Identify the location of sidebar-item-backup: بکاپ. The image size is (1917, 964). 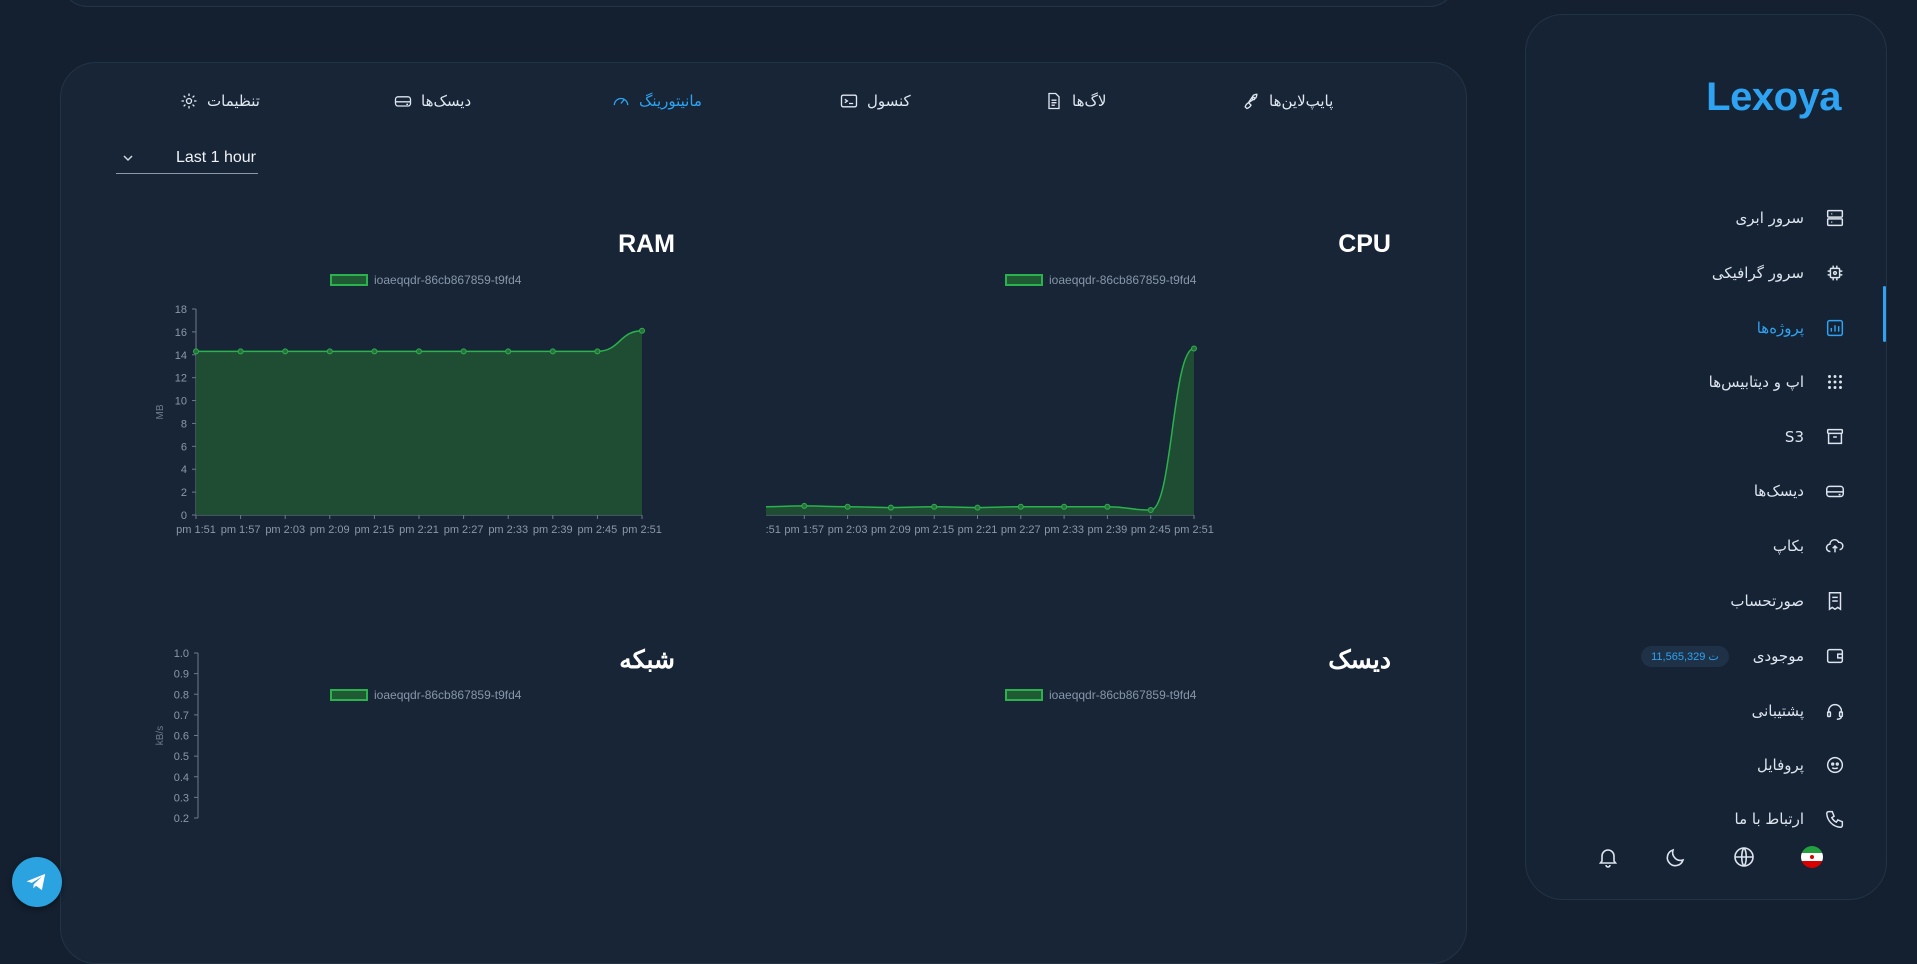
(1696, 546).